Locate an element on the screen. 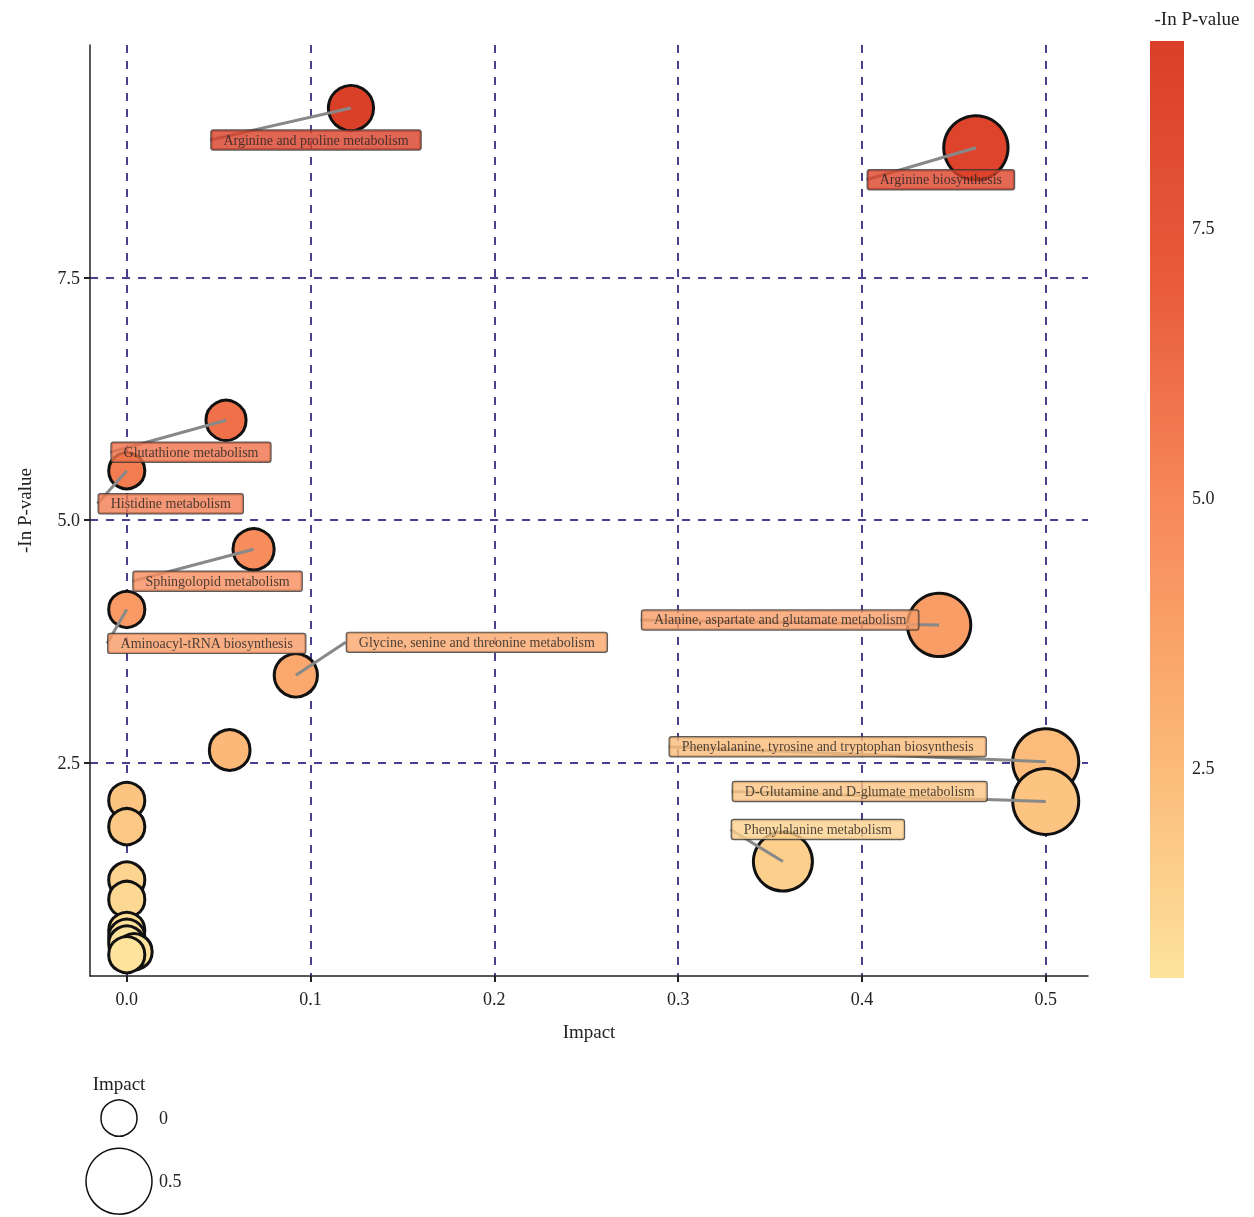 Image resolution: width=1254 pixels, height=1217 pixels. annotation: Arginine and proline metabolism is located at coordinates (316, 140).